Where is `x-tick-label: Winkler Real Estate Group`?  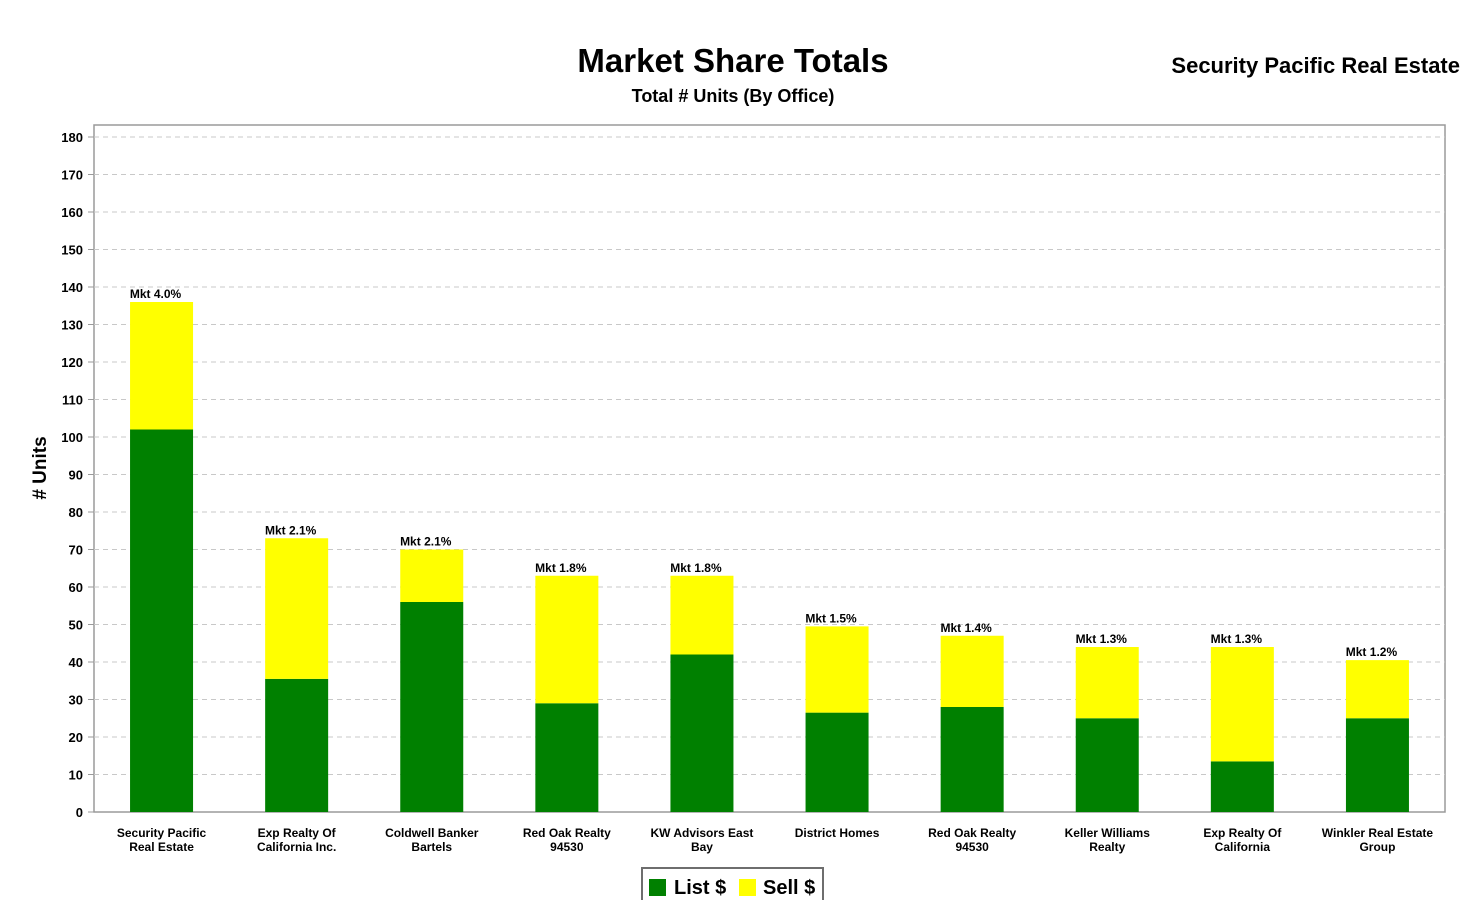 x-tick-label: Winkler Real Estate Group is located at coordinates (1378, 840).